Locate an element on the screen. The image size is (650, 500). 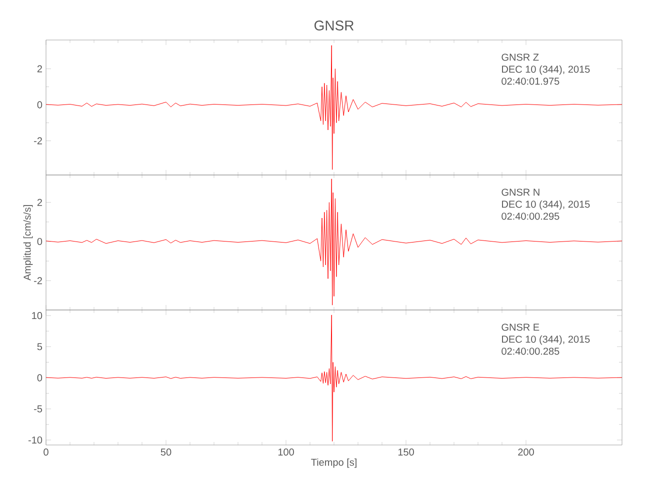
x-tick-label: 0 is located at coordinates (46, 452).